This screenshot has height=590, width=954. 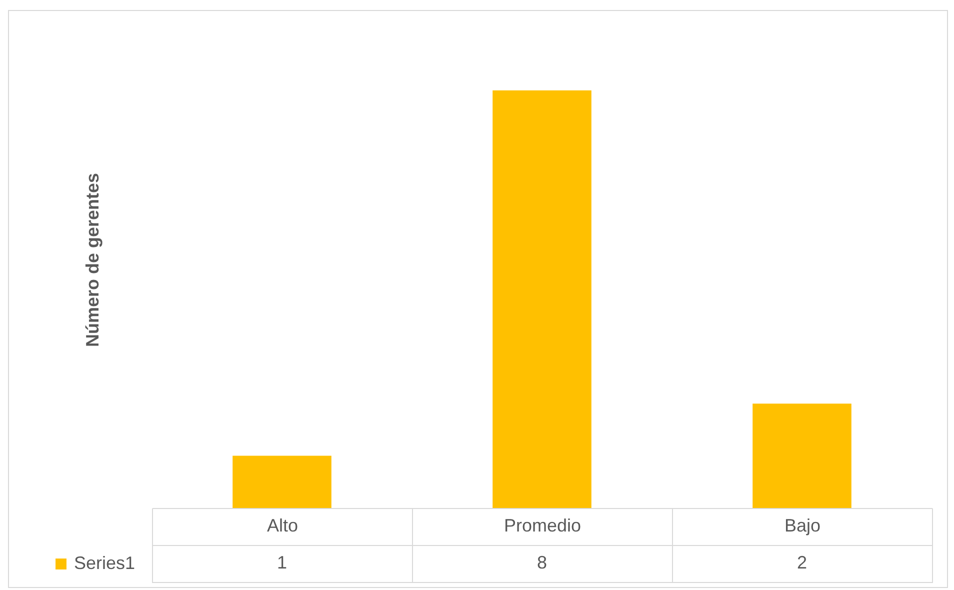 I want to click on data-label: 8, so click(x=542, y=562).